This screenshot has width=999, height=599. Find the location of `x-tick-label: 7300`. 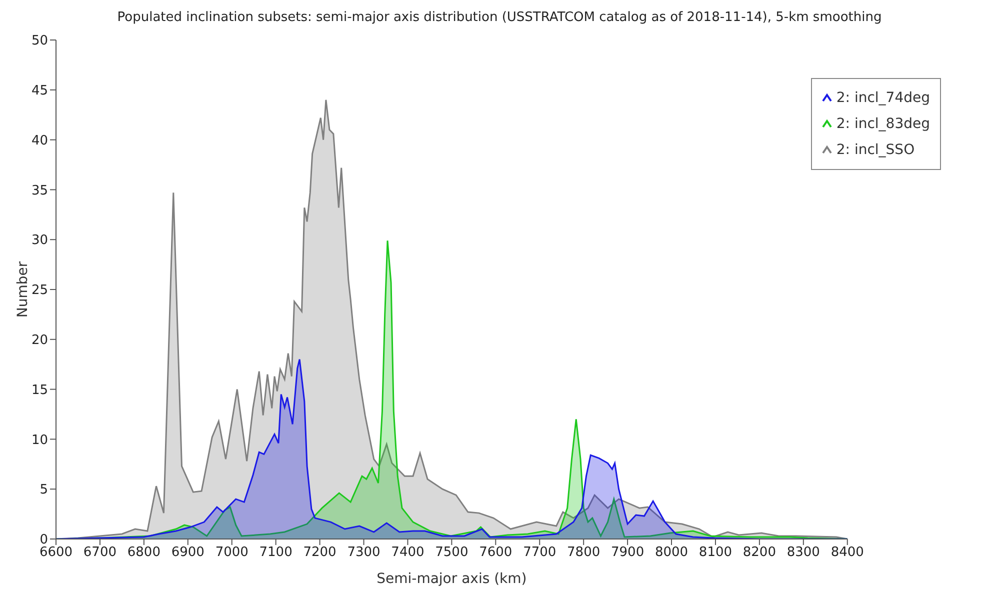

x-tick-label: 7300 is located at coordinates (363, 552).